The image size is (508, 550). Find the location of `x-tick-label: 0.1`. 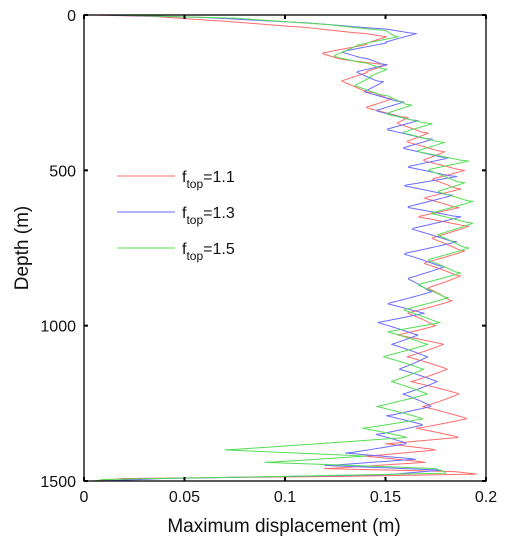

x-tick-label: 0.1 is located at coordinates (285, 497).